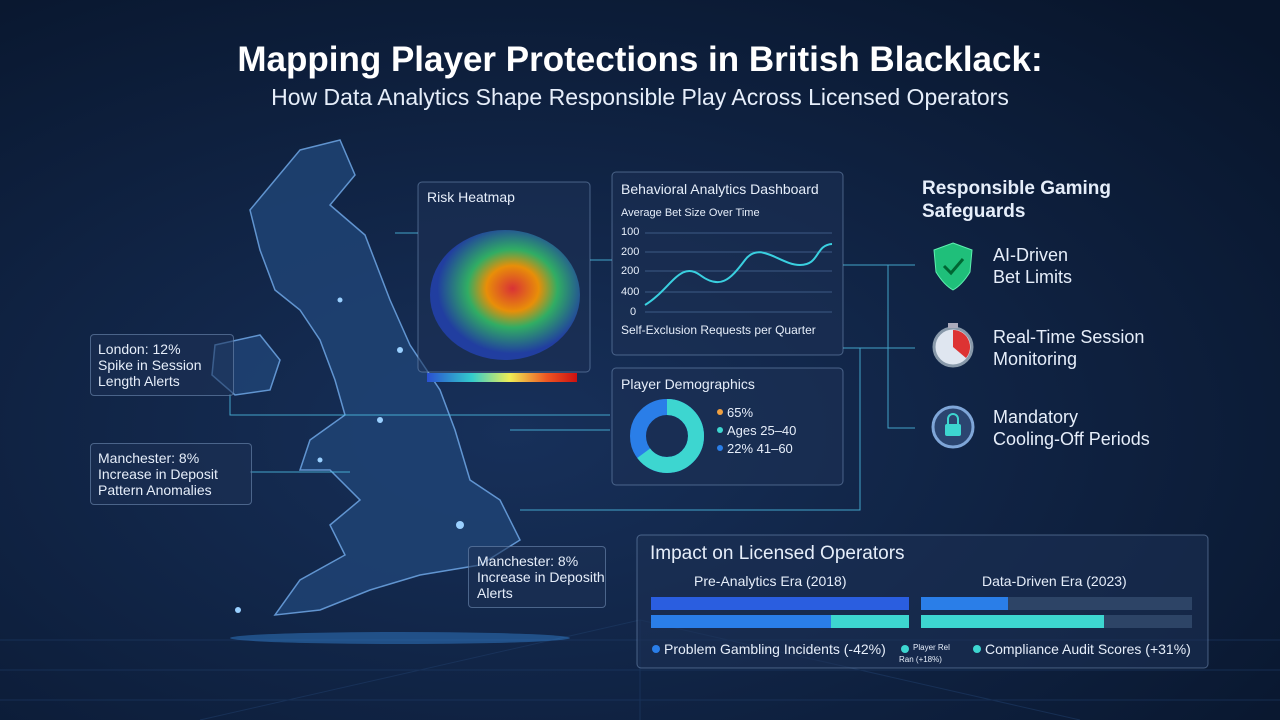 The width and height of the screenshot is (1280, 720). Describe the element at coordinates (139, 349) in the screenshot. I see `line: London: 12%` at that location.